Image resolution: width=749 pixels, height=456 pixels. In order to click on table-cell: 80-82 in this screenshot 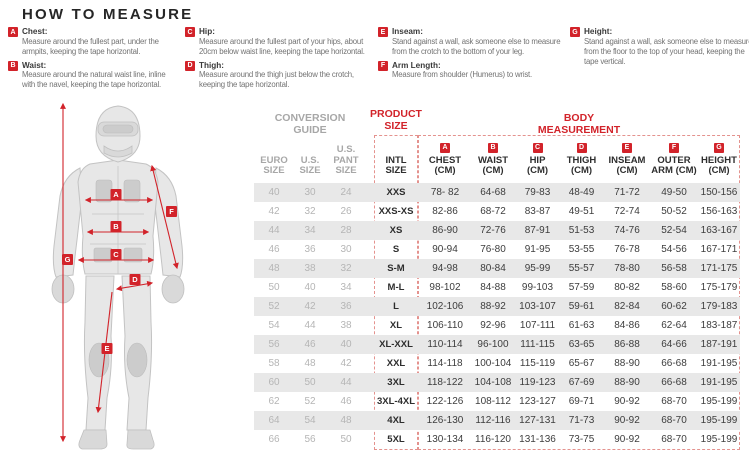, I will do `click(627, 287)`.